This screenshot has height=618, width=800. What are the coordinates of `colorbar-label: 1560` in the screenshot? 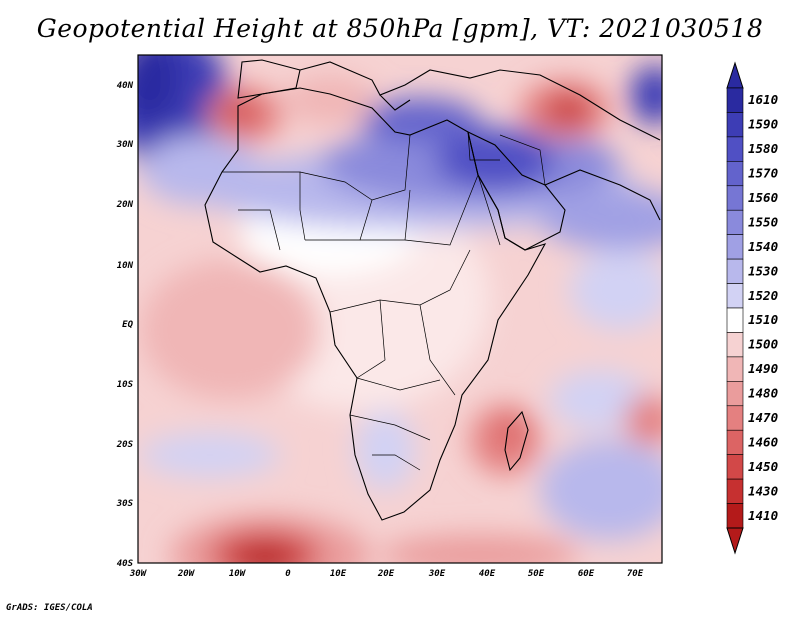 It's located at (763, 197).